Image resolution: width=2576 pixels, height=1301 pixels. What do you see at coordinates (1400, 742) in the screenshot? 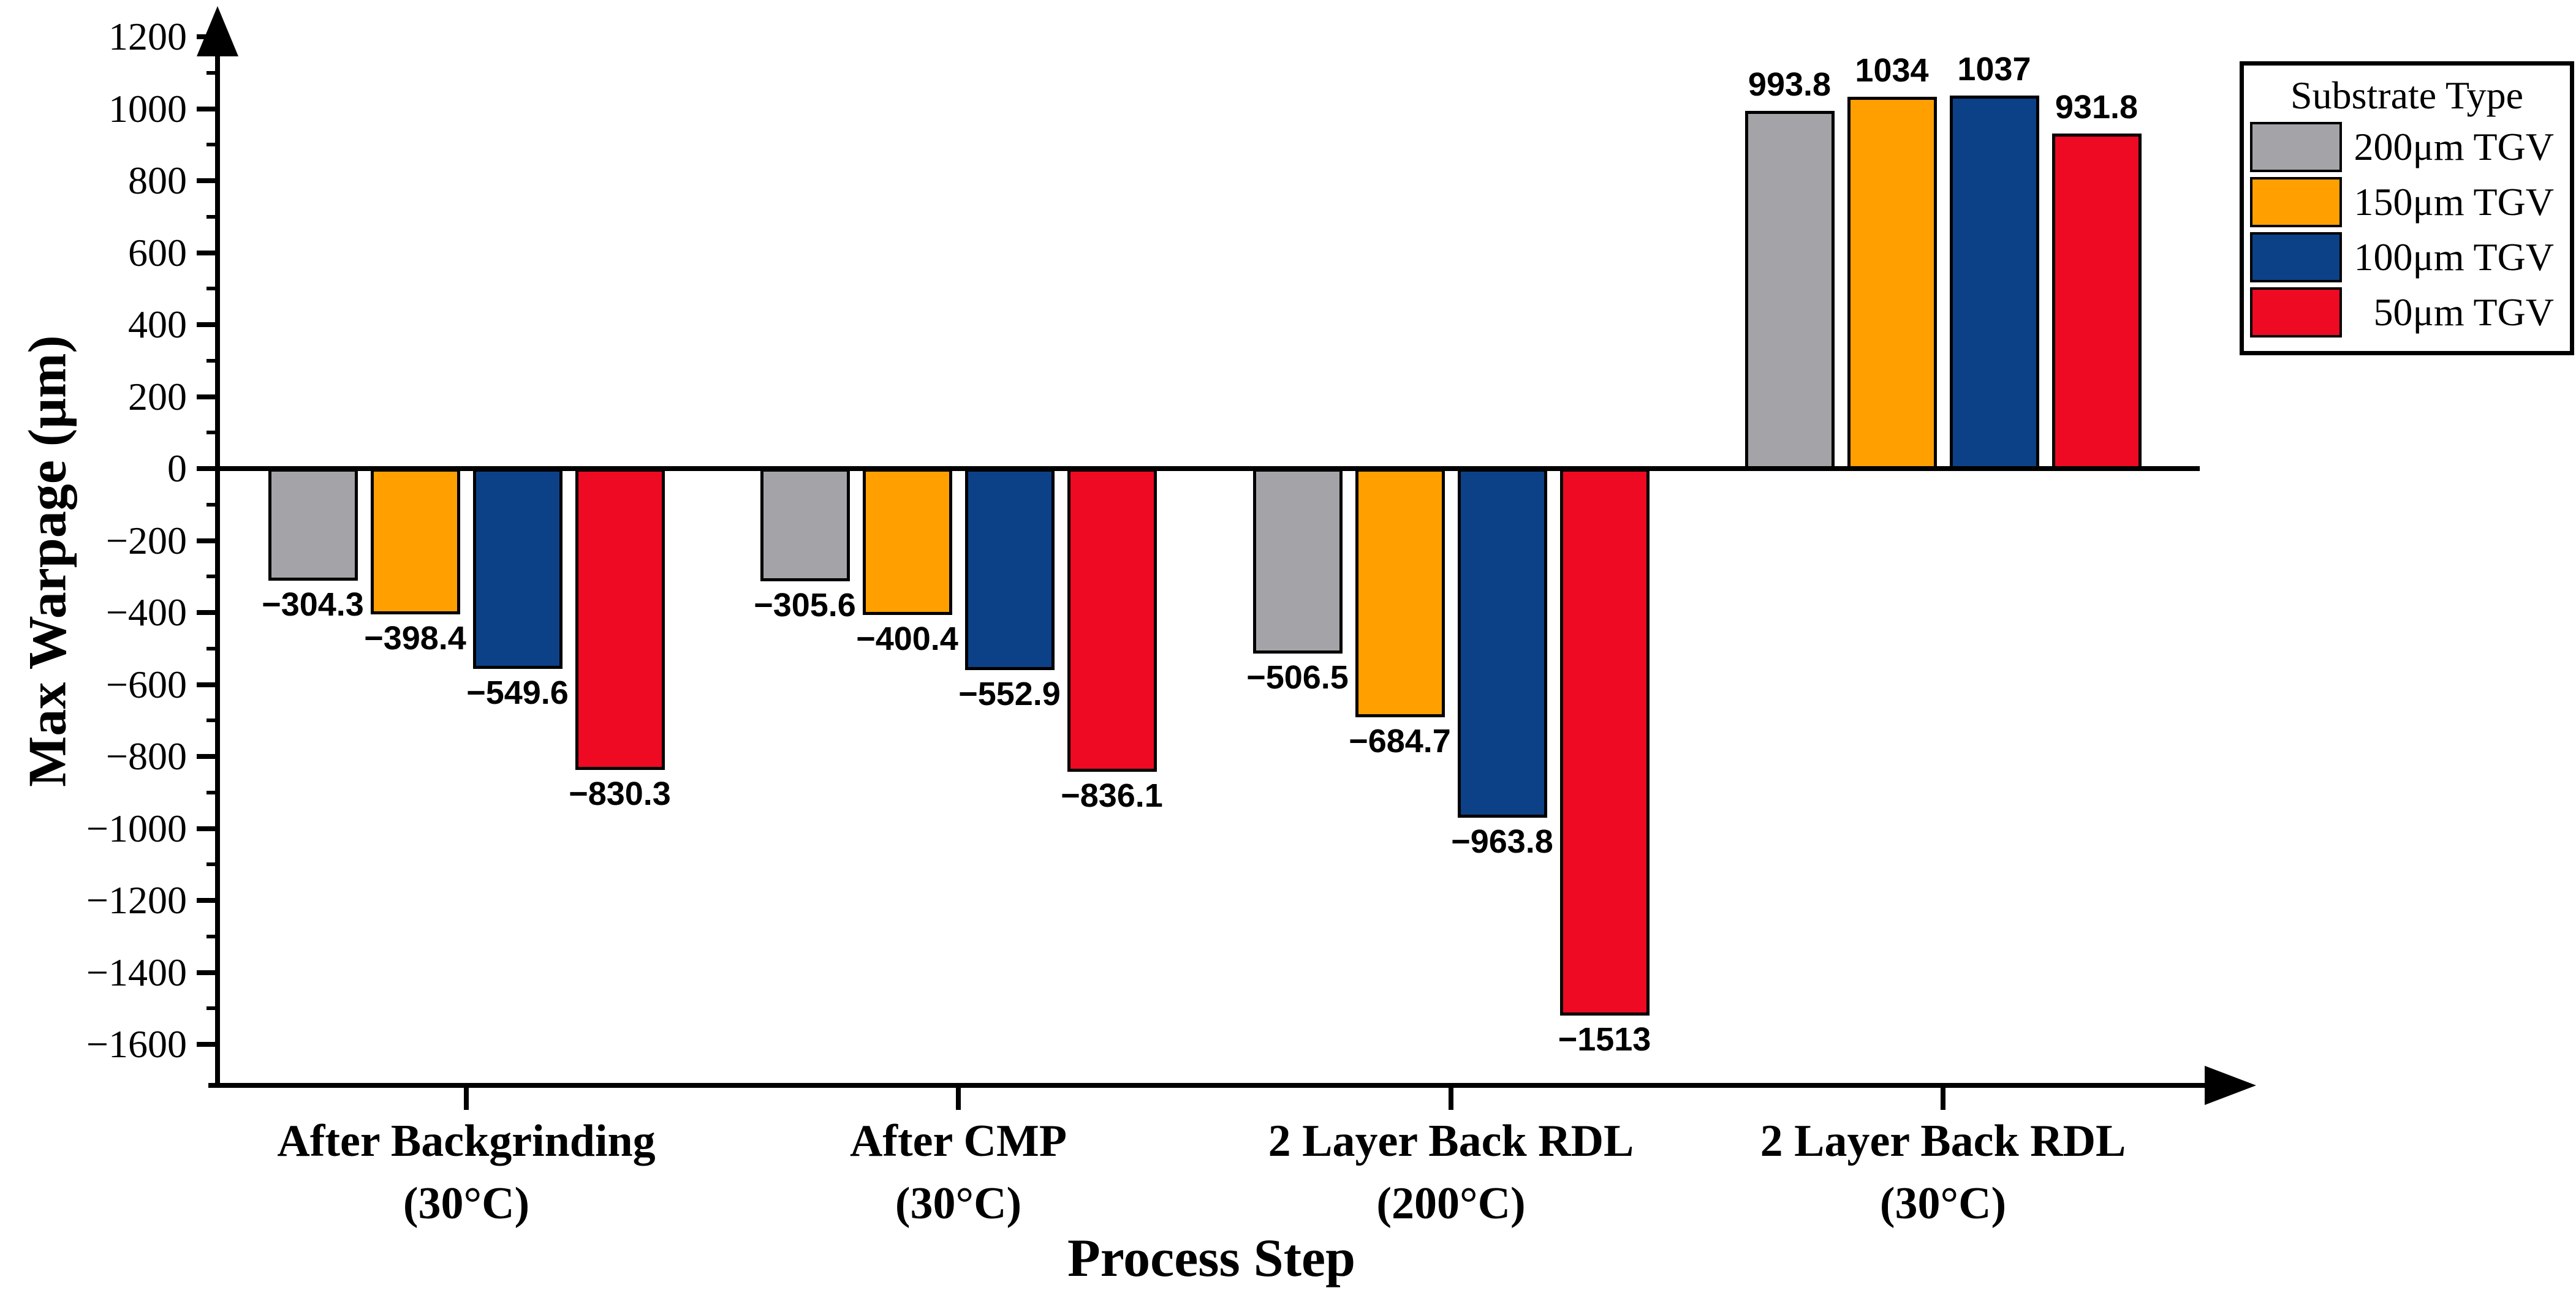
I see `bar-value-label: −684.7` at bounding box center [1400, 742].